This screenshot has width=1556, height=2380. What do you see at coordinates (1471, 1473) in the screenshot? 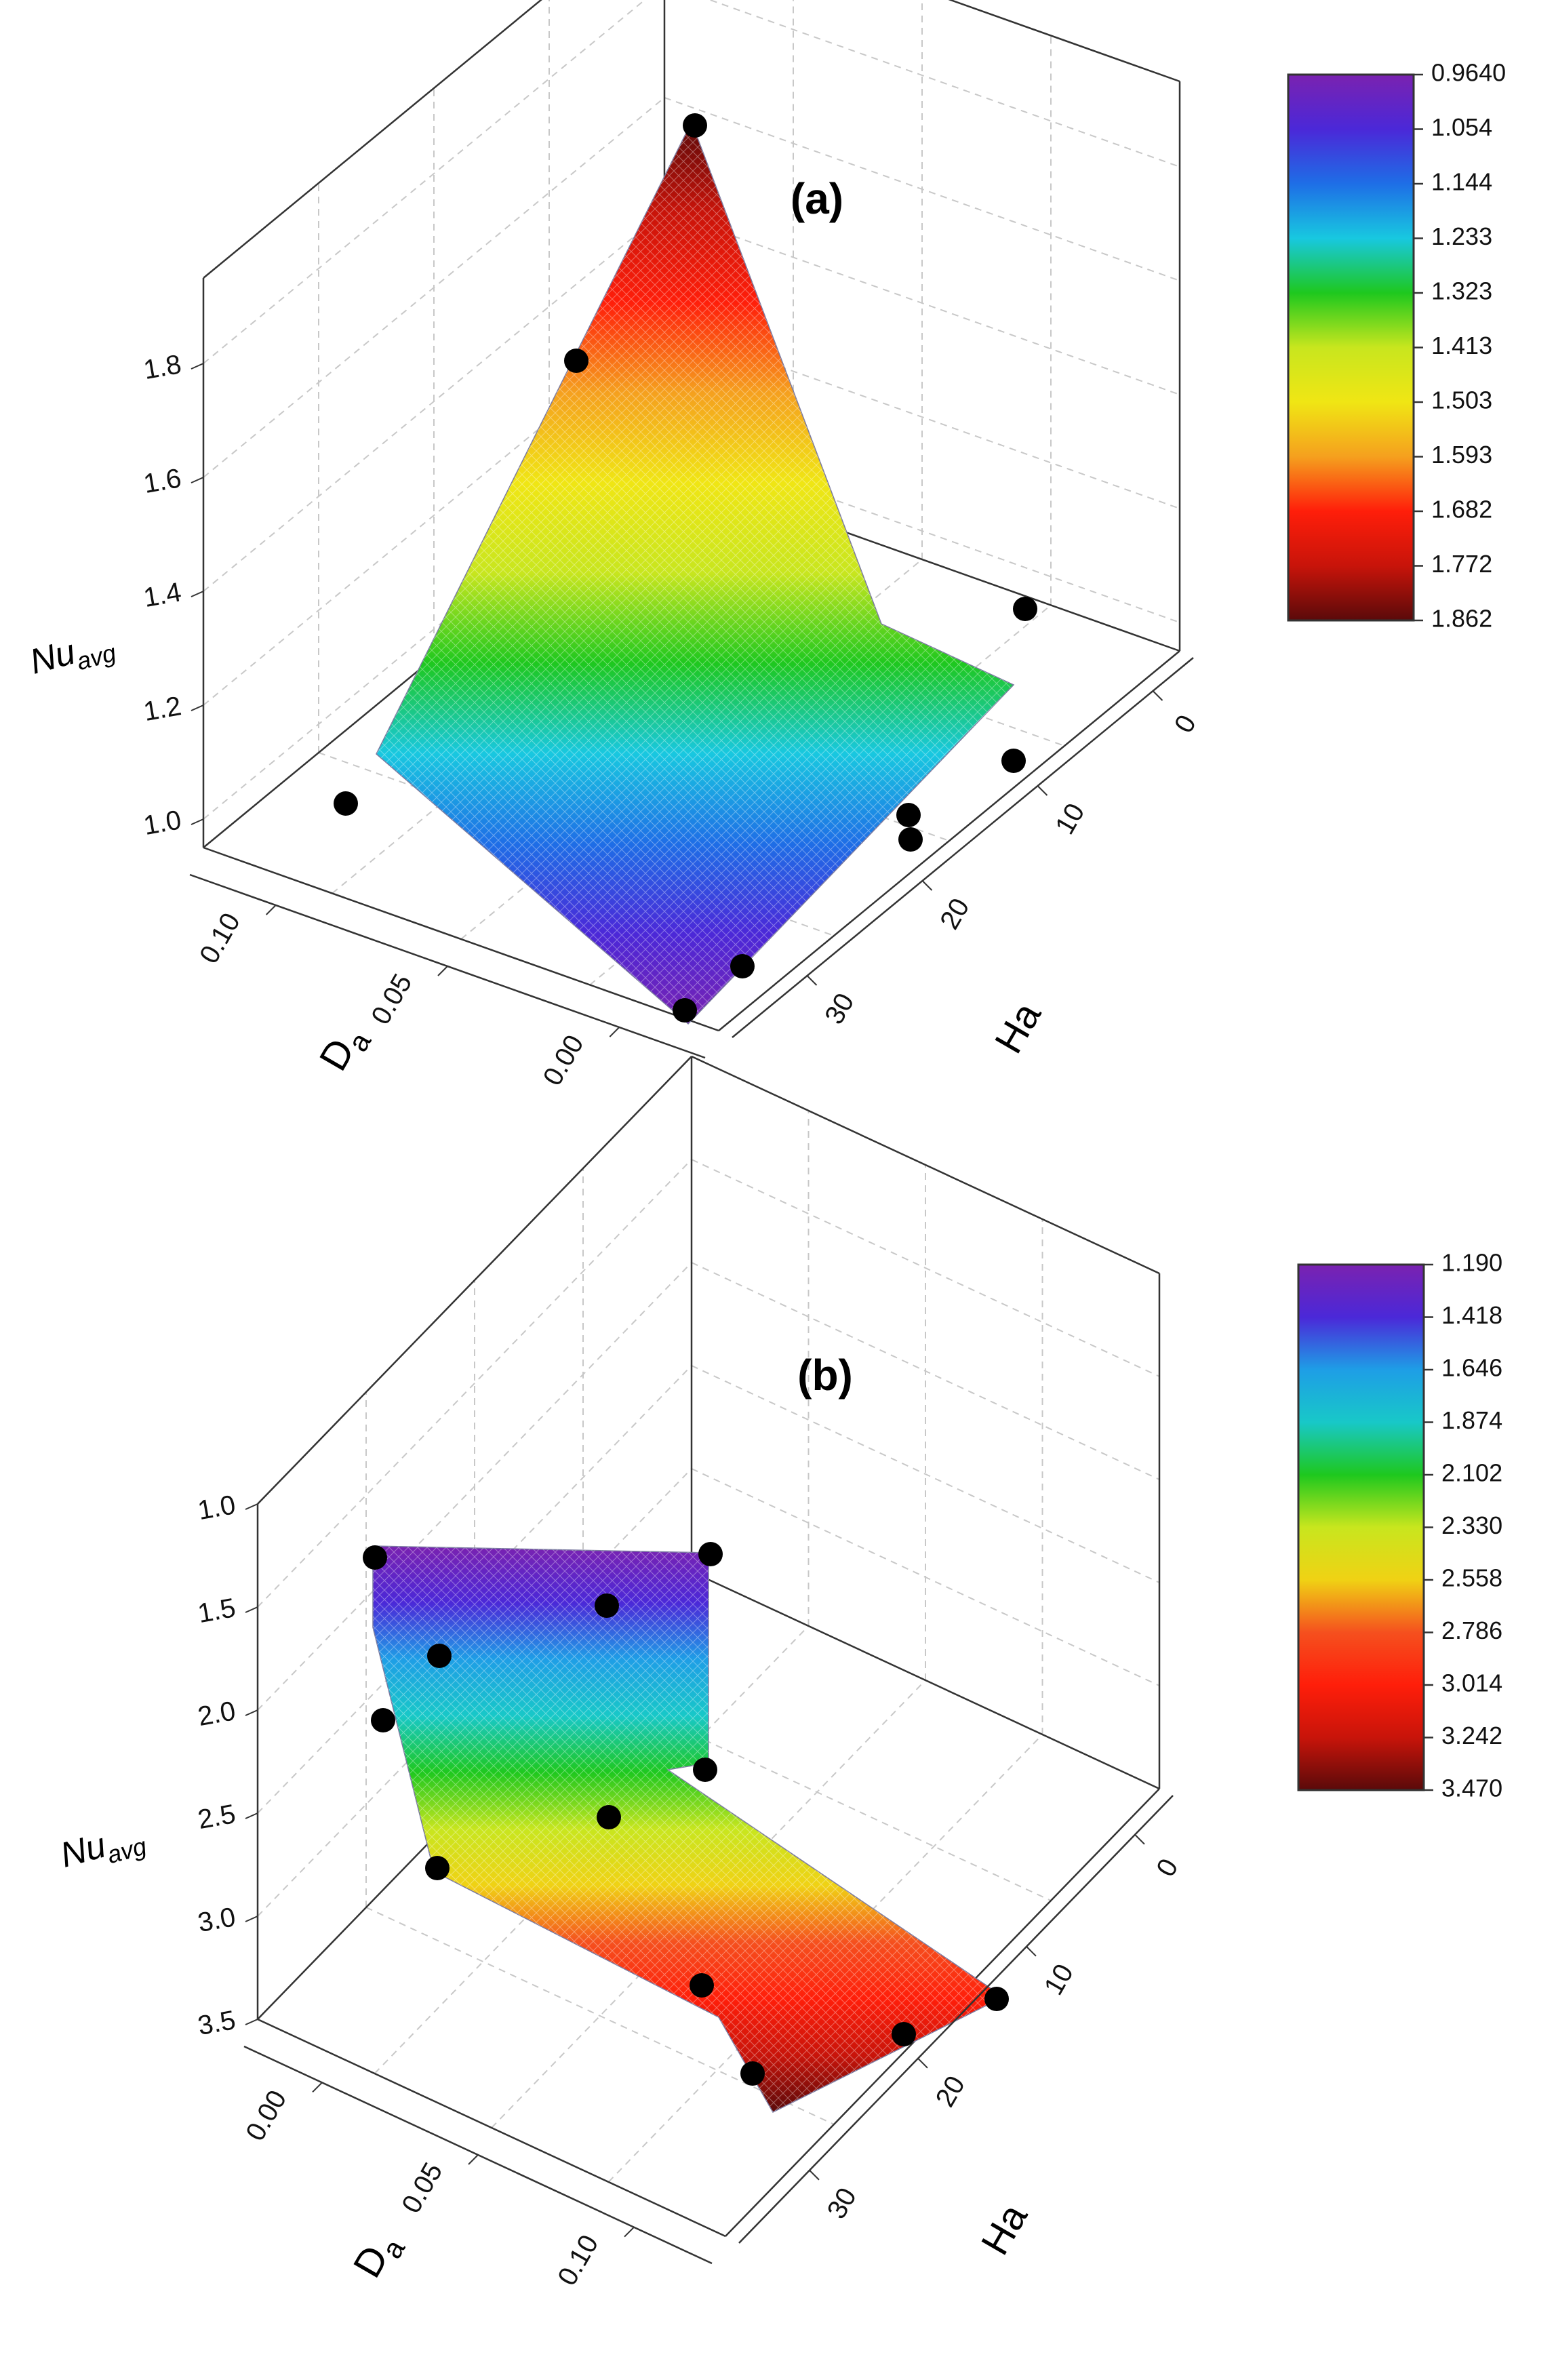
I see `colorbar-label: 2.102` at bounding box center [1471, 1473].